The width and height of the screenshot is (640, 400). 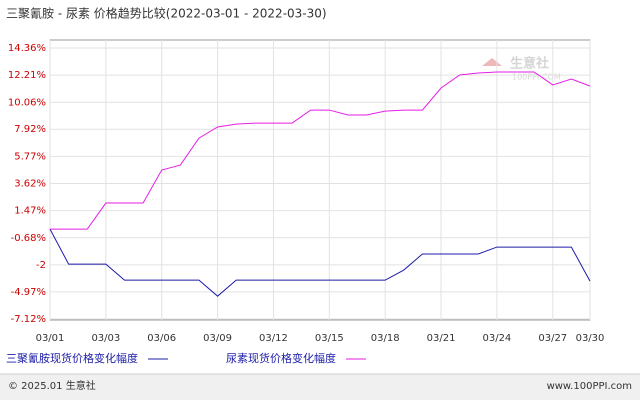 I want to click on x-tick-label: 03/09, so click(x=217, y=338).